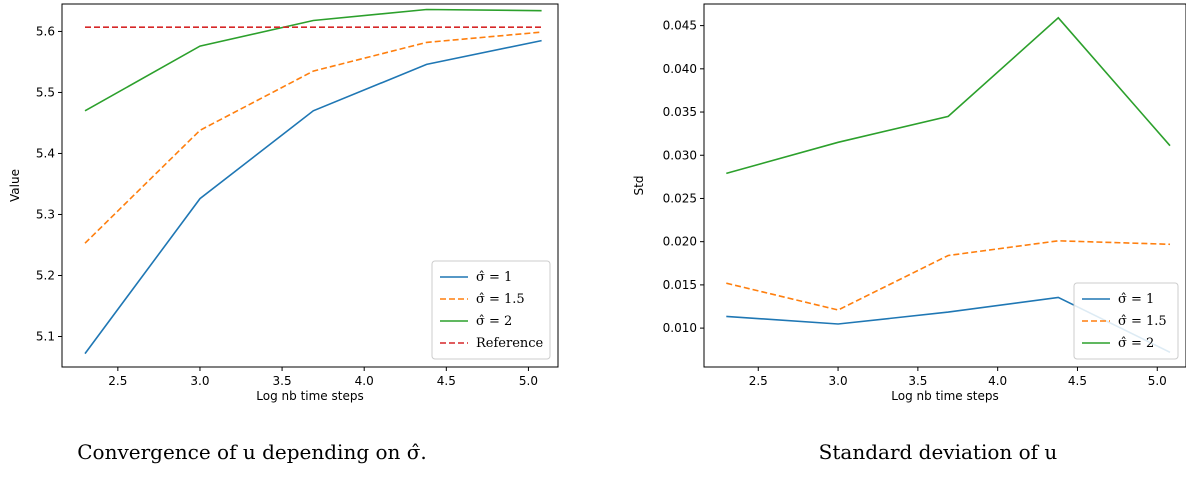  I want to click on y-tick-label: 0.040, so click(680, 69).